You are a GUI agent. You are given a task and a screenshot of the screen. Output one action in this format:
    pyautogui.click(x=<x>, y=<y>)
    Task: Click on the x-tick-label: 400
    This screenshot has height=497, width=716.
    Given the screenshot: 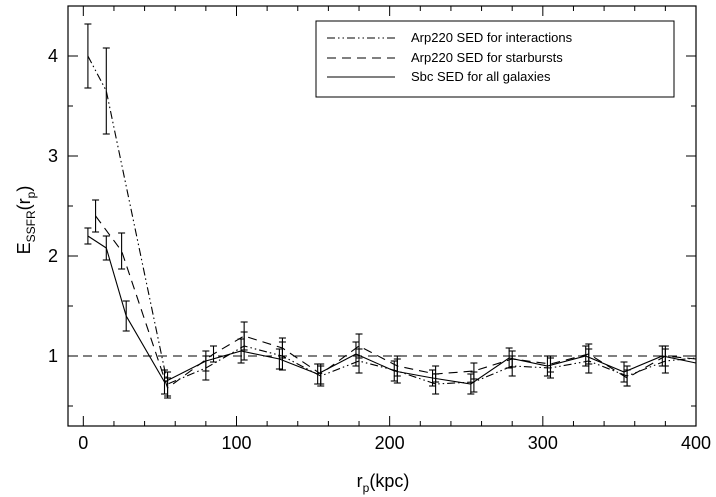 What is the action you would take?
    pyautogui.click(x=696, y=443)
    